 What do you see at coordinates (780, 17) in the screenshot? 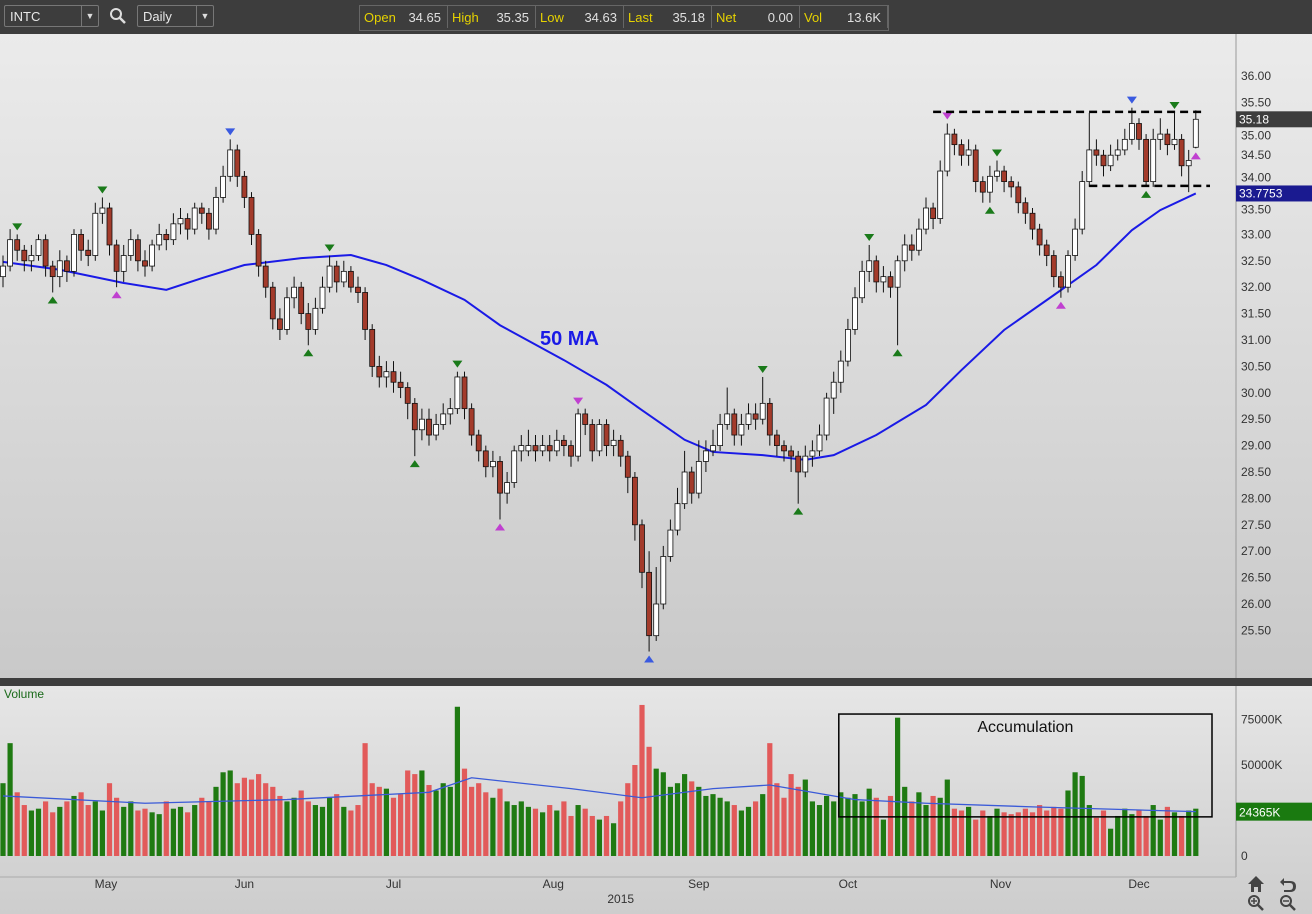
I see `quote-value: 0.00` at bounding box center [780, 17].